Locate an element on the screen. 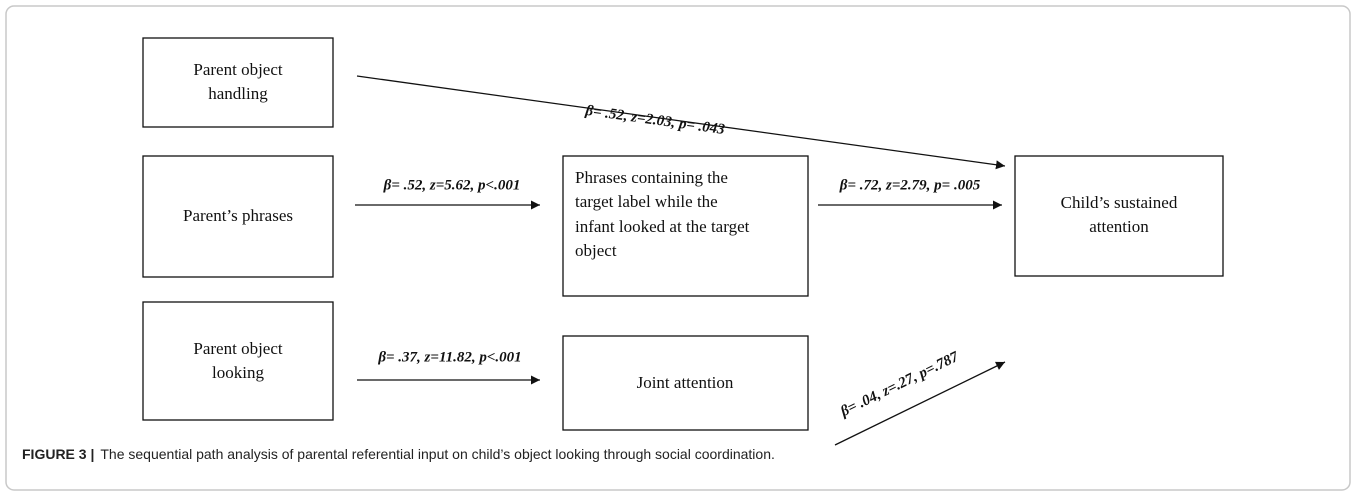 Image resolution: width=1356 pixels, height=496 pixels. edge-label: β= .72, z=2.79, p= .005 is located at coordinates (910, 185).